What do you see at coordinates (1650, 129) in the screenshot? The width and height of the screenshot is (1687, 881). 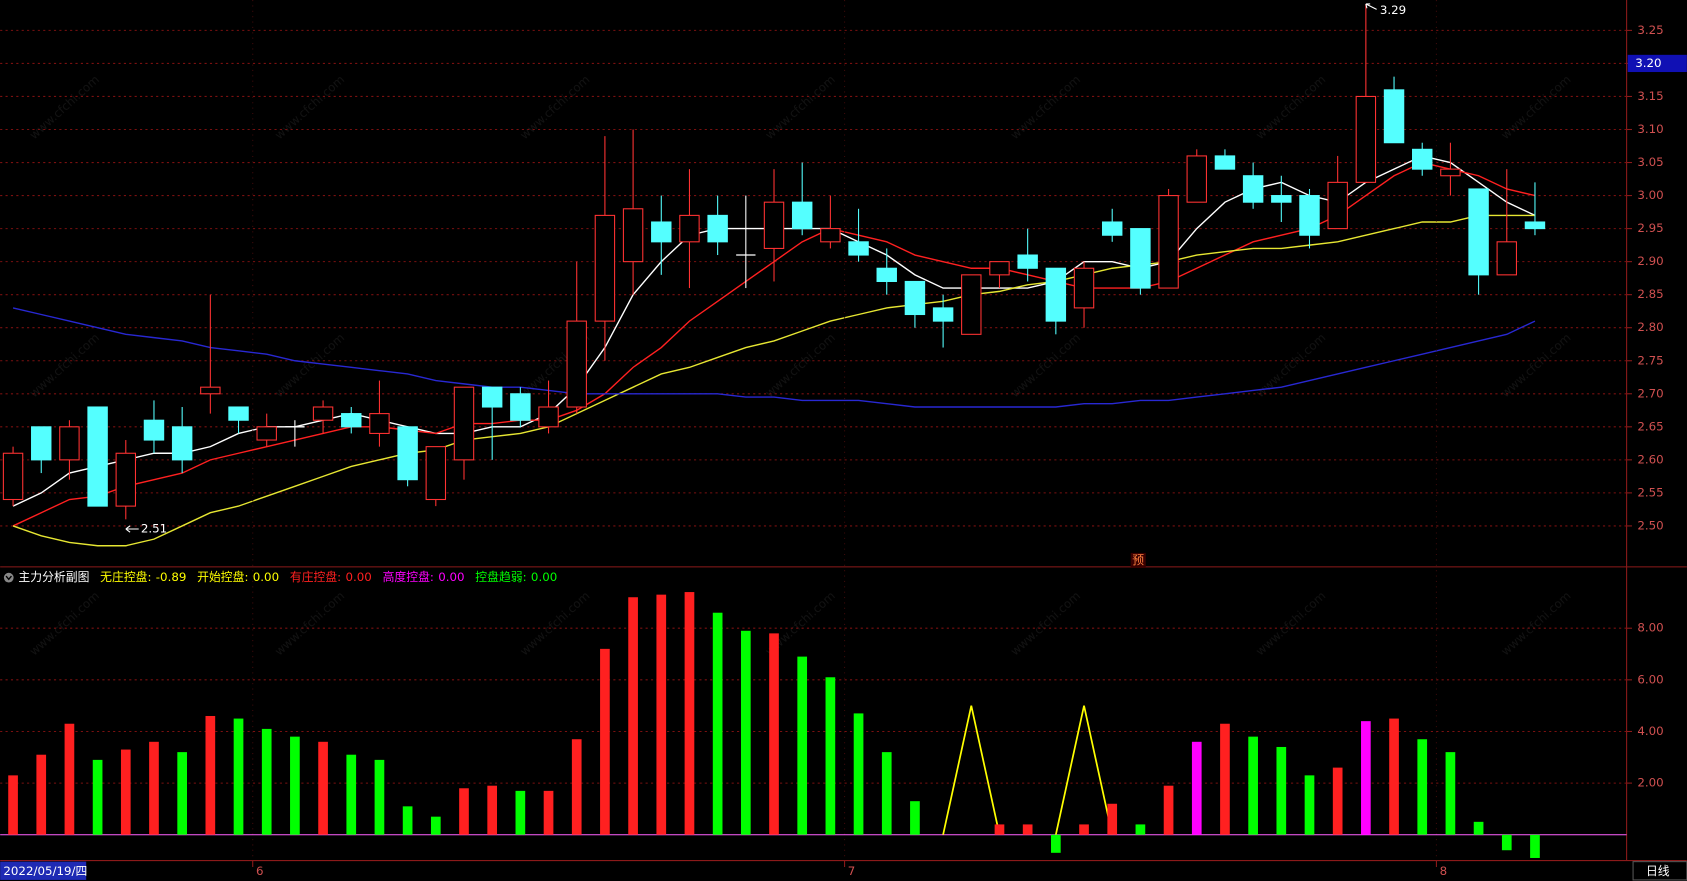 I see `y-tick-label: 3.10` at bounding box center [1650, 129].